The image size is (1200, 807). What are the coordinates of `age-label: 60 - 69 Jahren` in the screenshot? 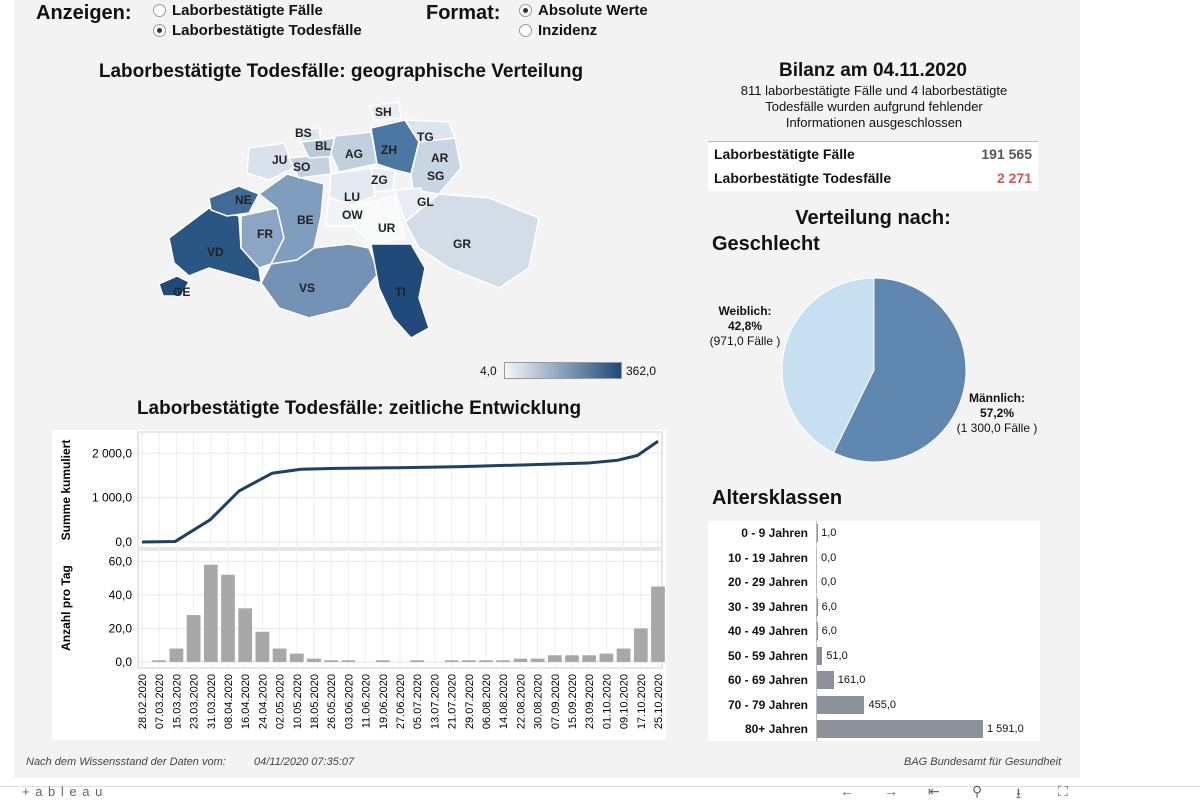 It's located at (762, 680).